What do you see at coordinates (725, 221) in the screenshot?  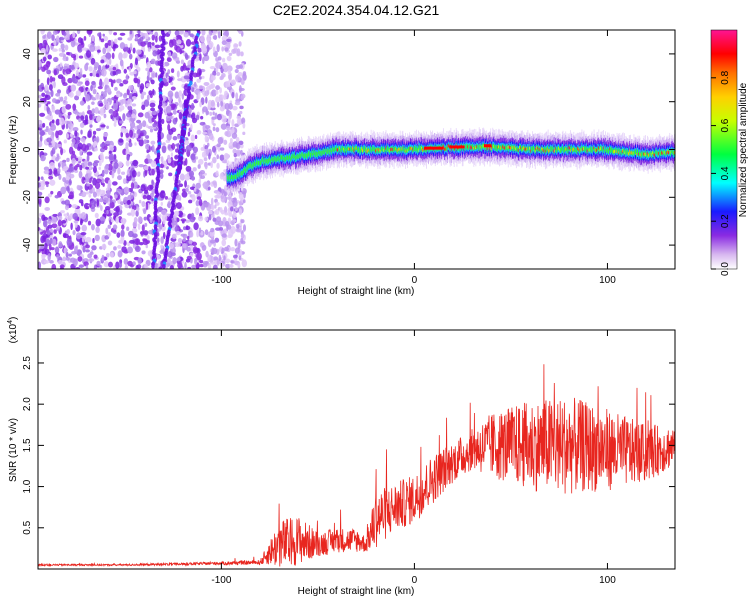 I see `colorbar-tick-label: 0.2` at bounding box center [725, 221].